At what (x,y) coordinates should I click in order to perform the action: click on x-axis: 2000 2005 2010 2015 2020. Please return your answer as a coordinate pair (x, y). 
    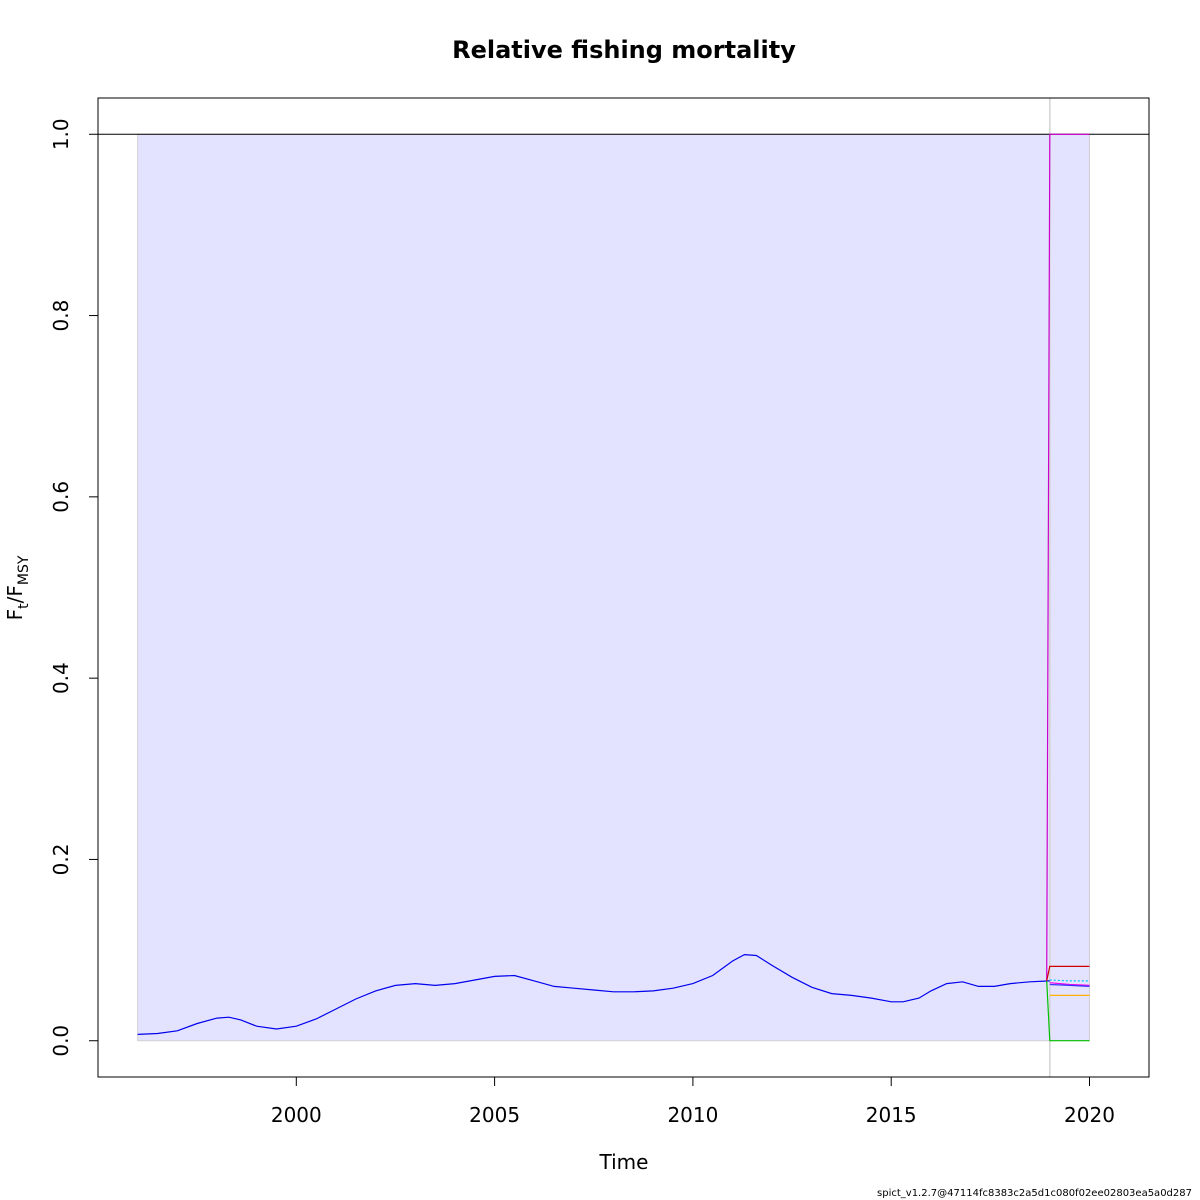
    Looking at the image, I should click on (693, 1101).